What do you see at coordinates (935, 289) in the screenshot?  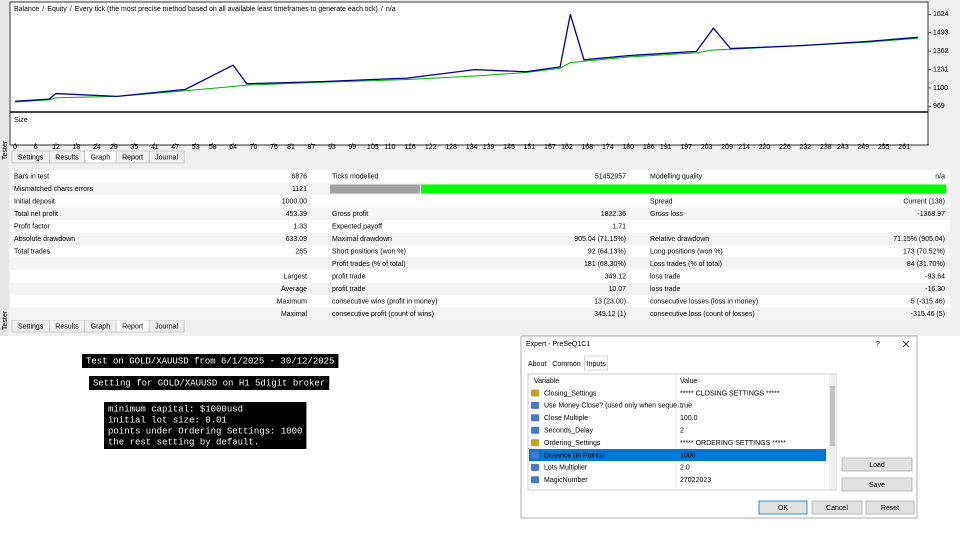 I see `report-cell: -16.30` at bounding box center [935, 289].